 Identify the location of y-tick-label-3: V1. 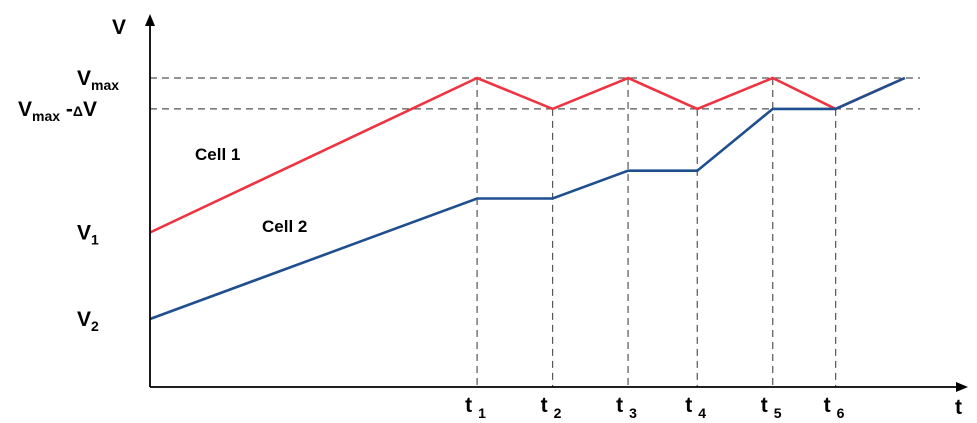
(88, 235).